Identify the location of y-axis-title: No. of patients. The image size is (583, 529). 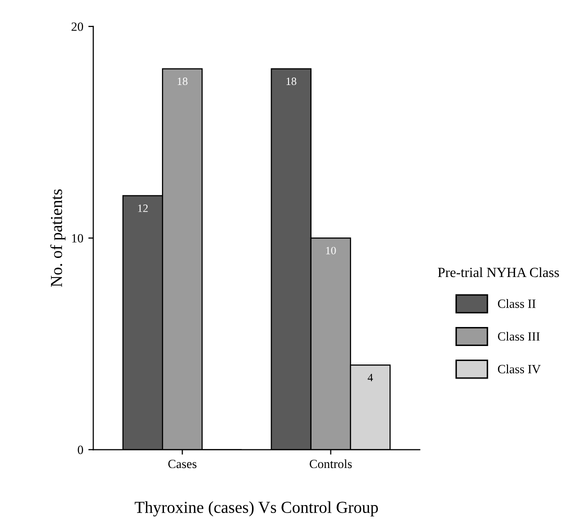
(58, 238).